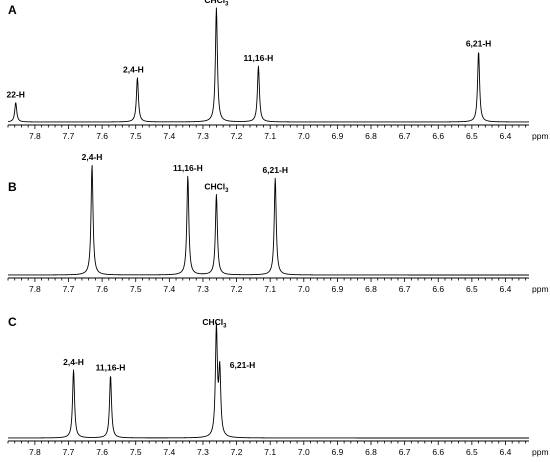  I want to click on panel-letter: B, so click(12, 187).